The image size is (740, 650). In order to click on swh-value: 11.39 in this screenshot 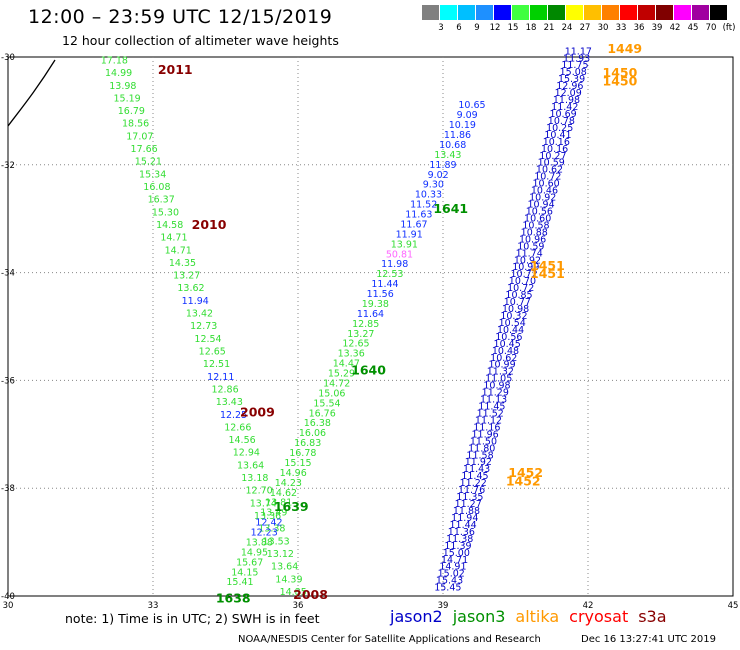, I will do `click(457, 546)`.